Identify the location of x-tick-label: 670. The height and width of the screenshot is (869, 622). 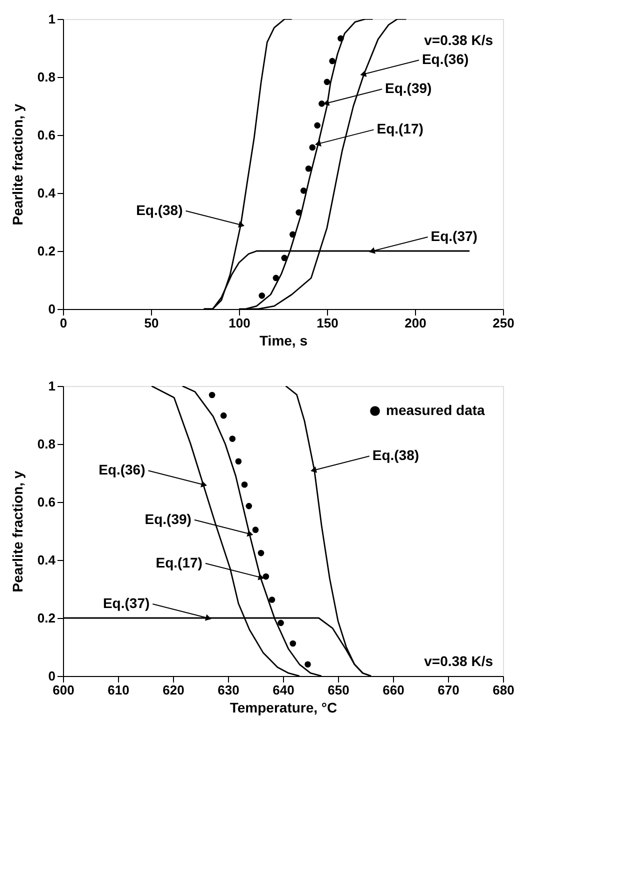
(449, 690).